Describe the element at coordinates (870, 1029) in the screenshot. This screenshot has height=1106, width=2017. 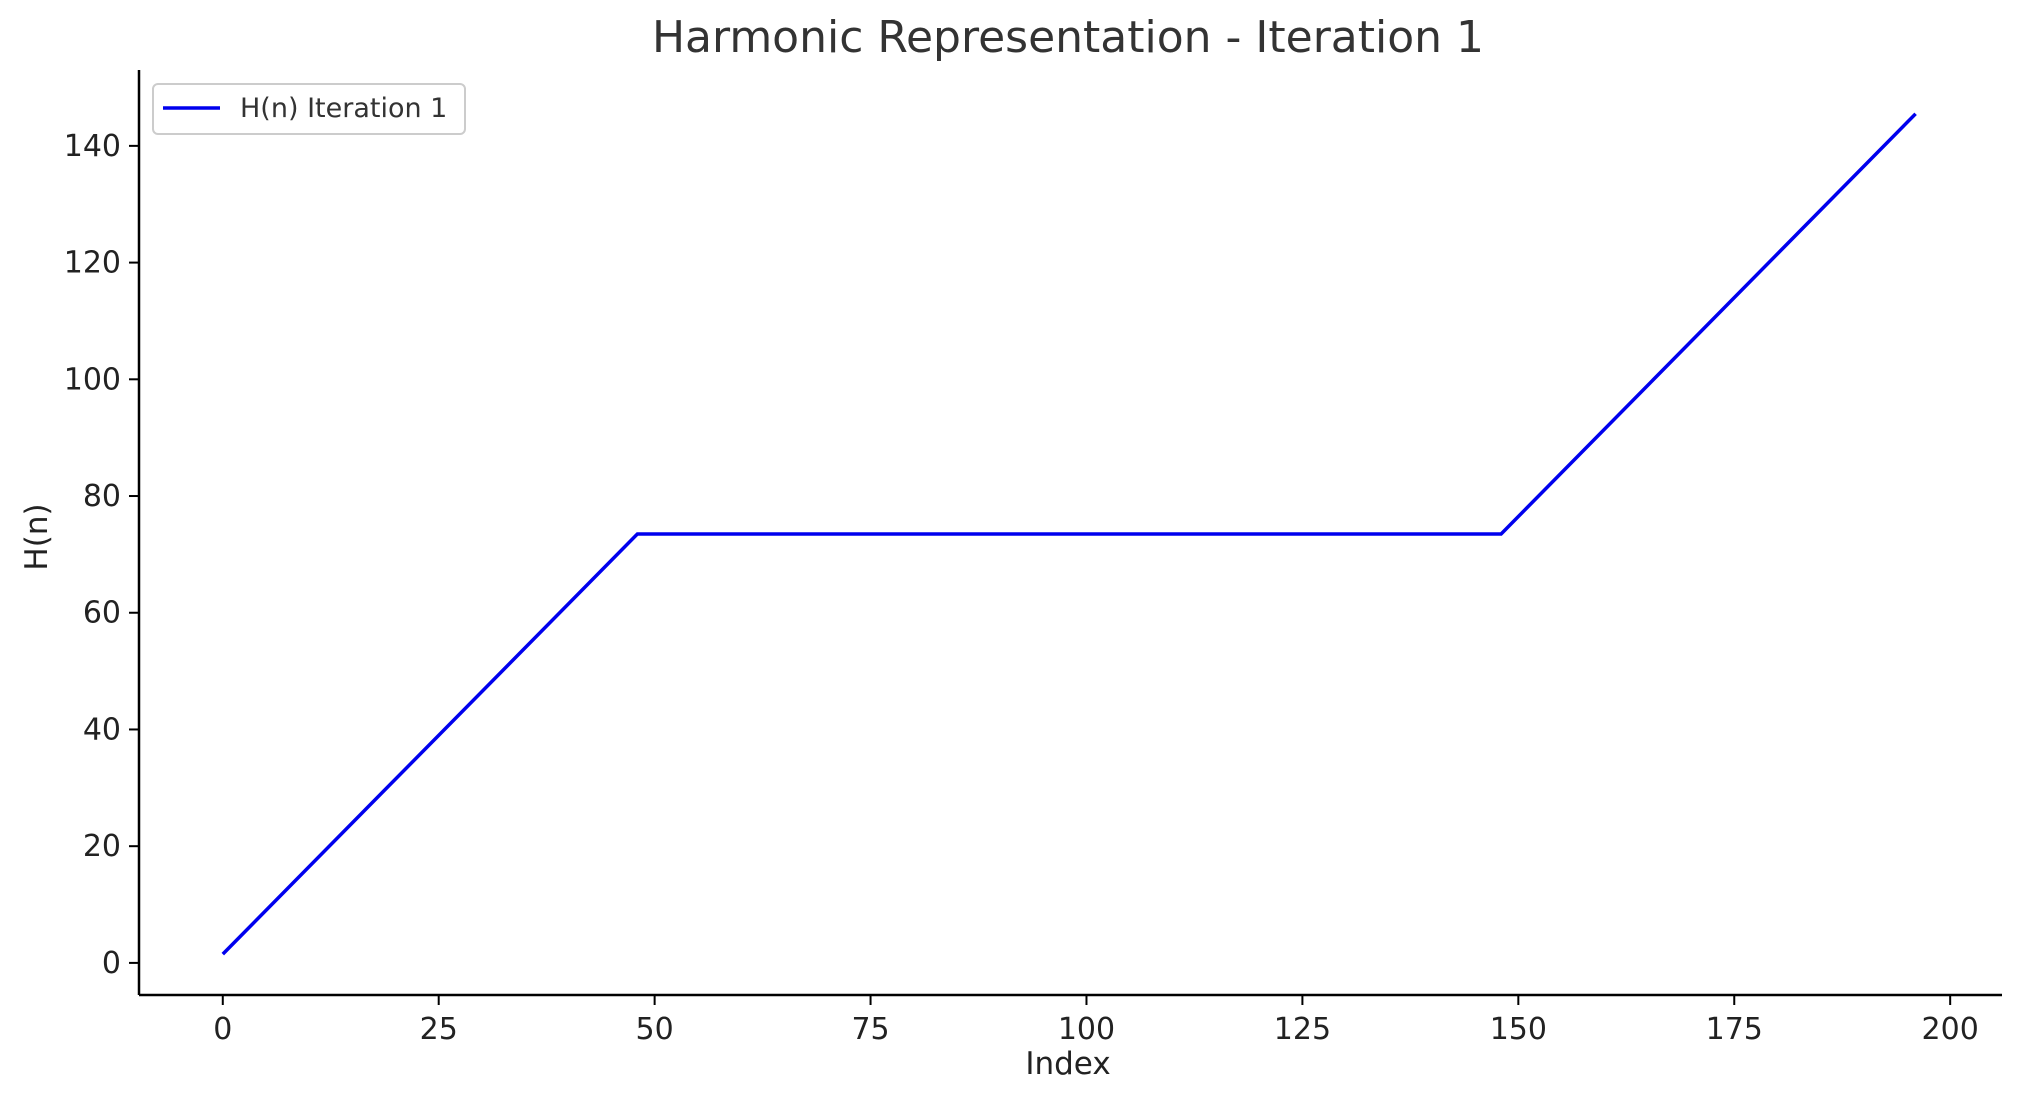
I see `x-tick-label: 75` at that location.